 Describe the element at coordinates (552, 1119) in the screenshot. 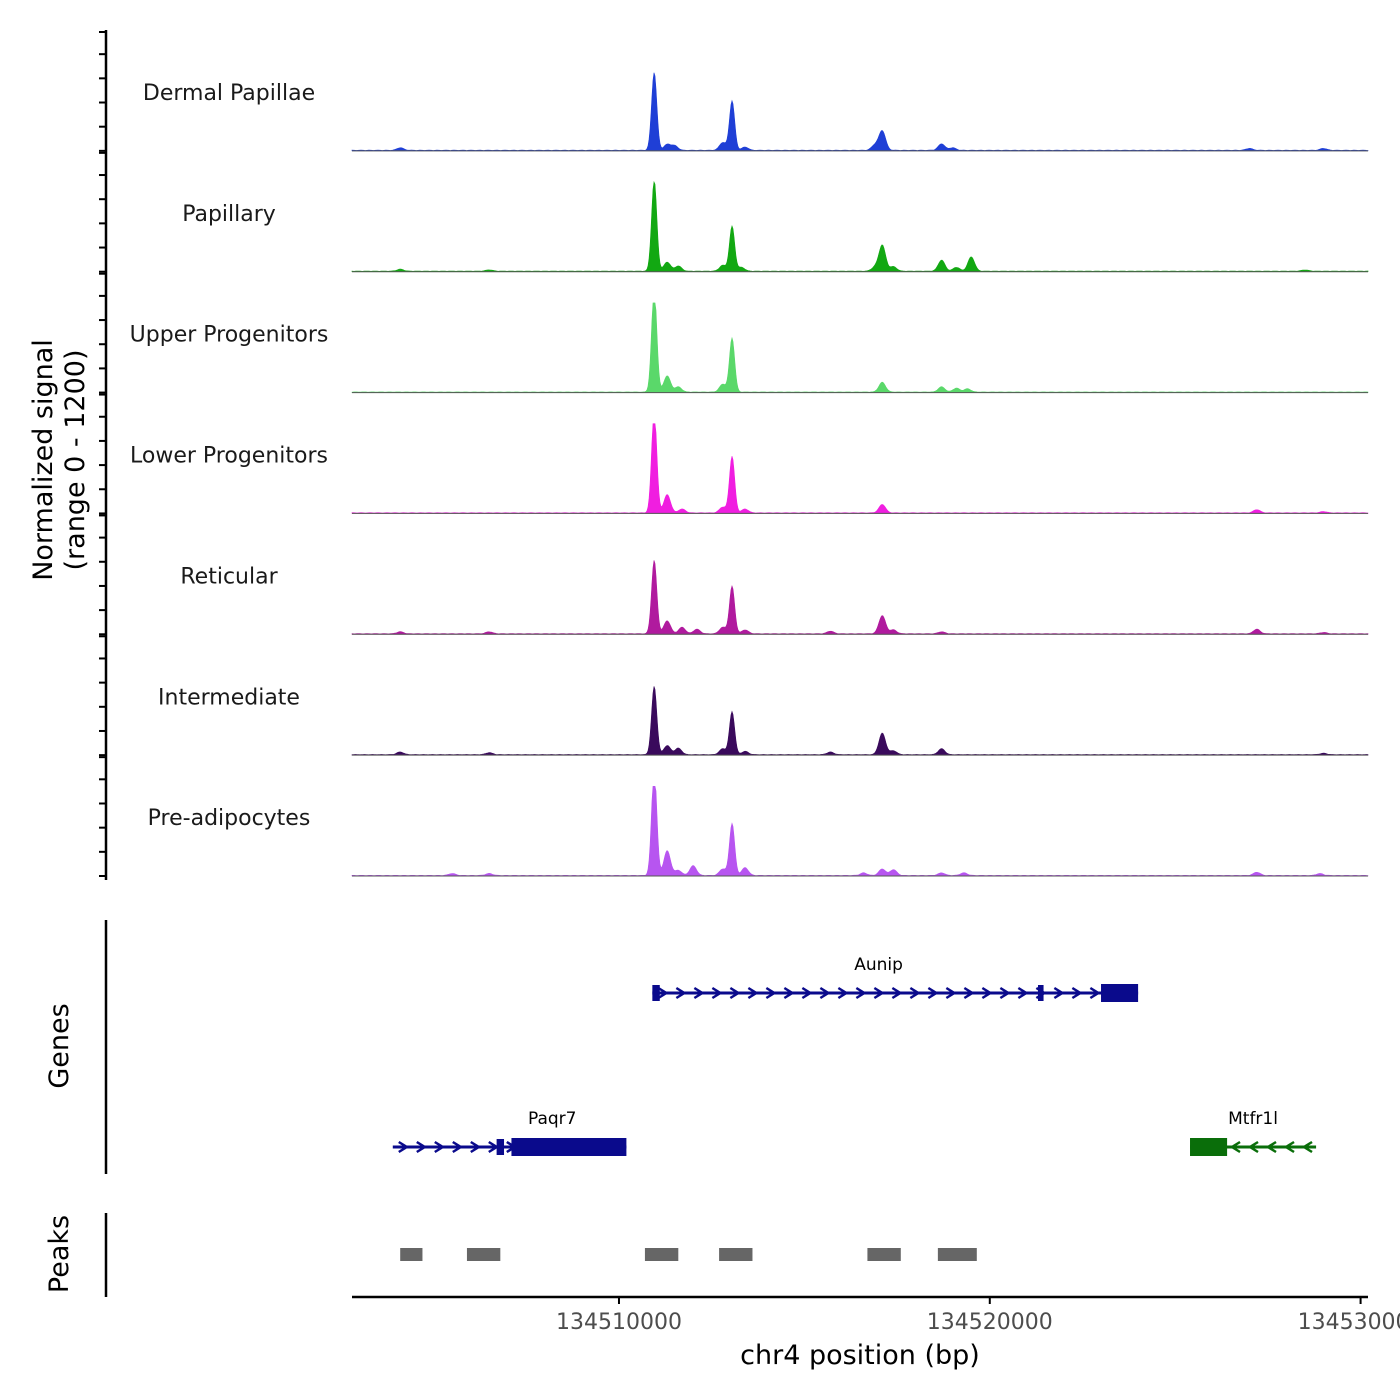

I see `gene-label-Paqr7: Paqr7` at that location.